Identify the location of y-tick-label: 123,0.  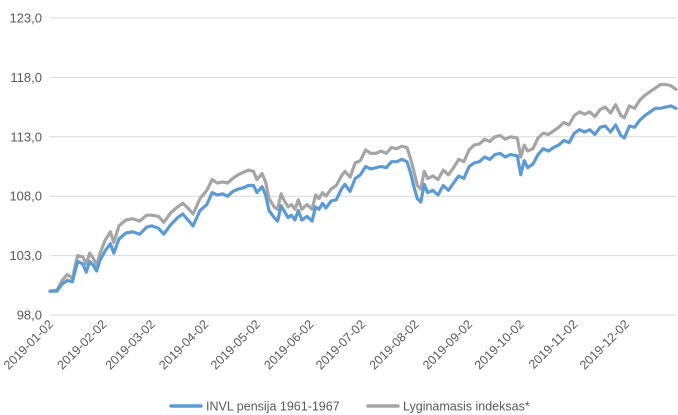
(25, 18).